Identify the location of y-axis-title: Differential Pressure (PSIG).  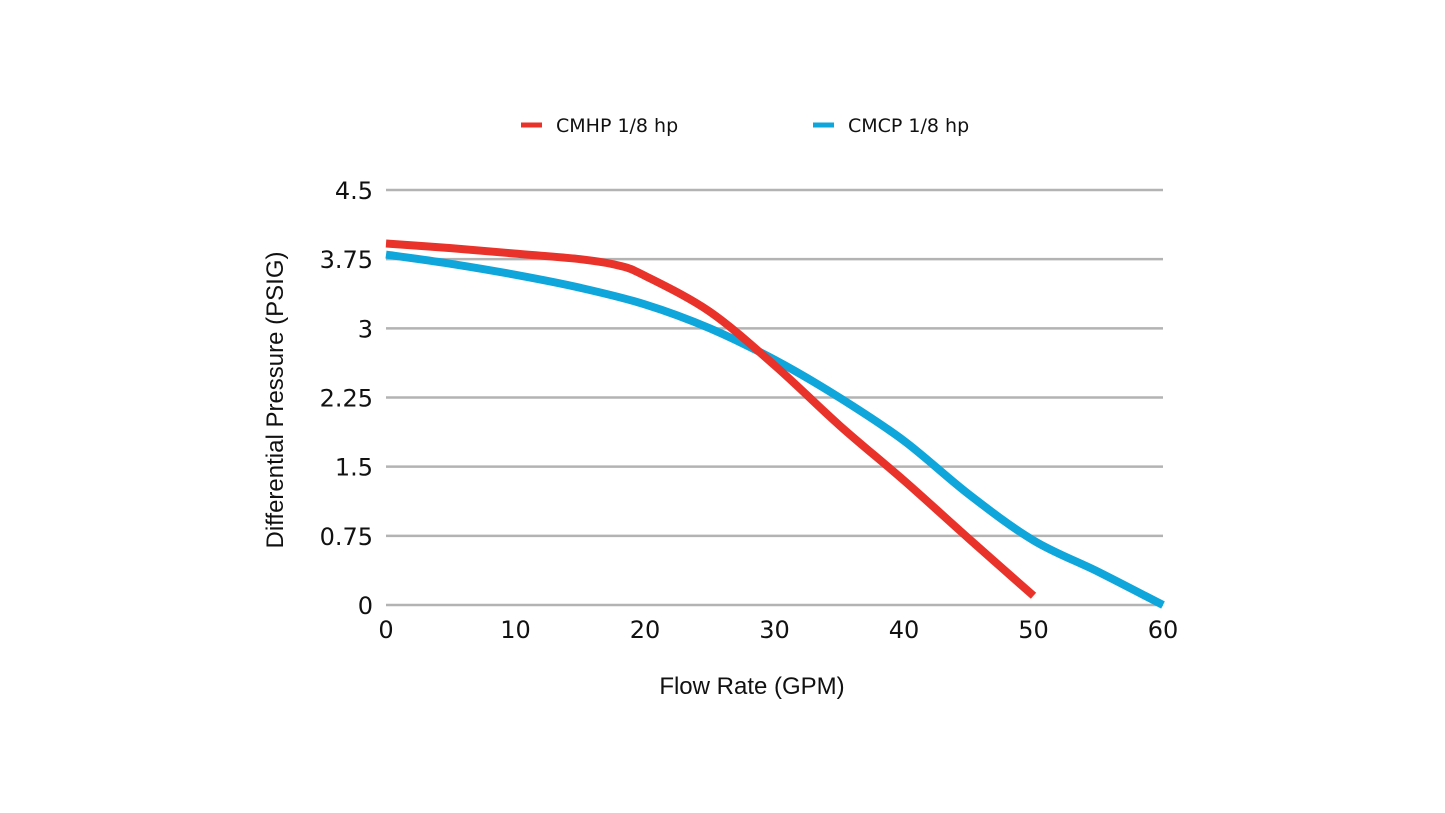
(275, 400).